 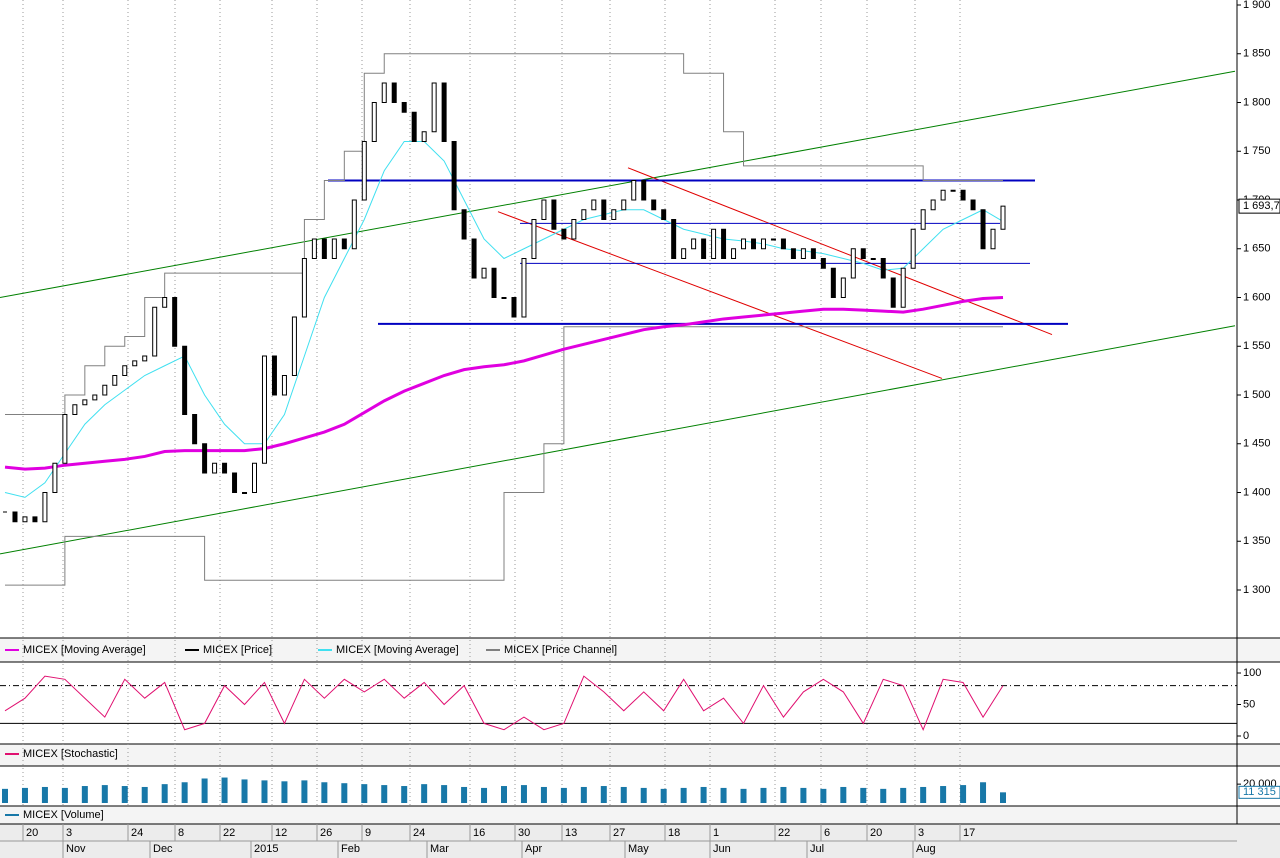 I want to click on day-label: 24, so click(x=419, y=833).